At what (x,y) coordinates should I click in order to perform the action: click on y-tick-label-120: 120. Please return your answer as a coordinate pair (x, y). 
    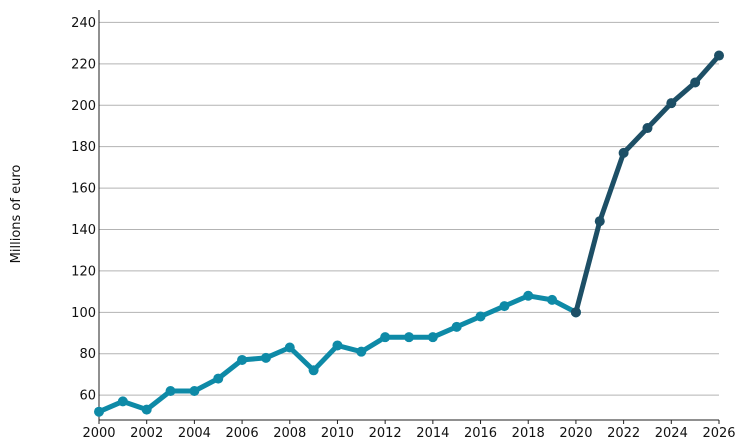
    Looking at the image, I should click on (83, 271).